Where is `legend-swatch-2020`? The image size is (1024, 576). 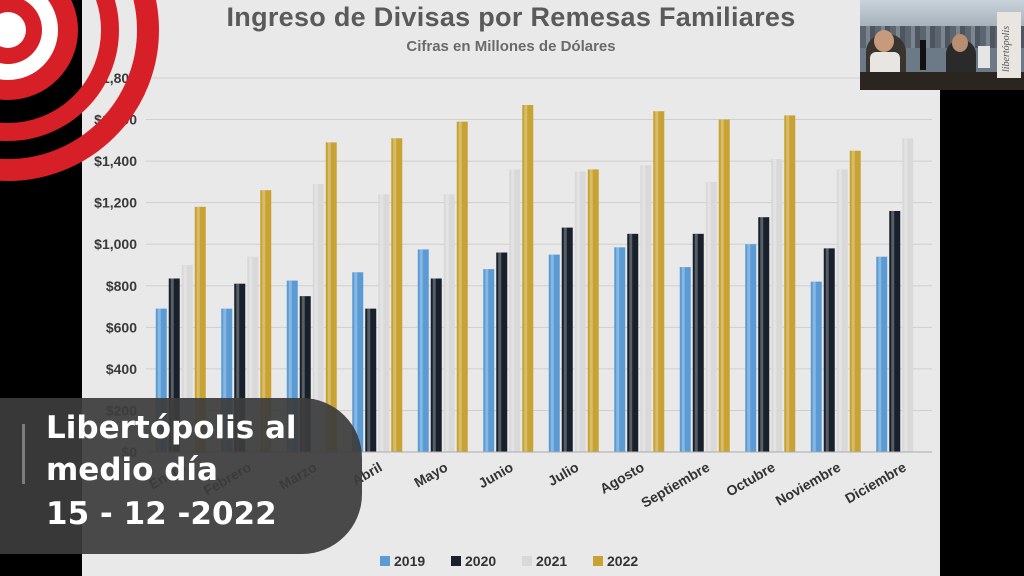 legend-swatch-2020 is located at coordinates (456, 561).